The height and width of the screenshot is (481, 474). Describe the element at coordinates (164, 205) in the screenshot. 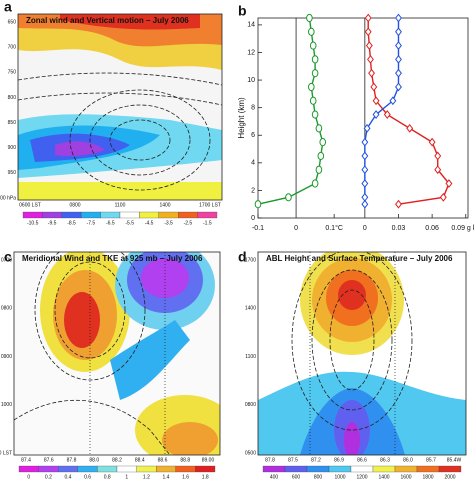

I see `x-tick-label: 1400` at that location.